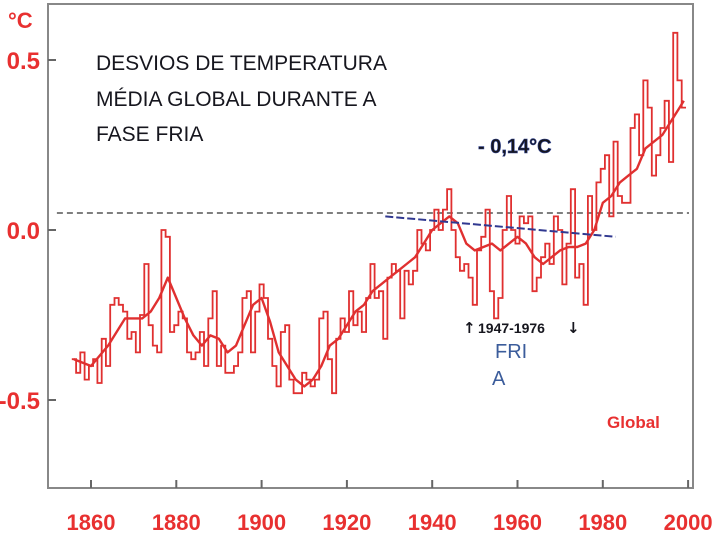  What do you see at coordinates (176, 522) in the screenshot?
I see `x-tick-label: 1880` at bounding box center [176, 522].